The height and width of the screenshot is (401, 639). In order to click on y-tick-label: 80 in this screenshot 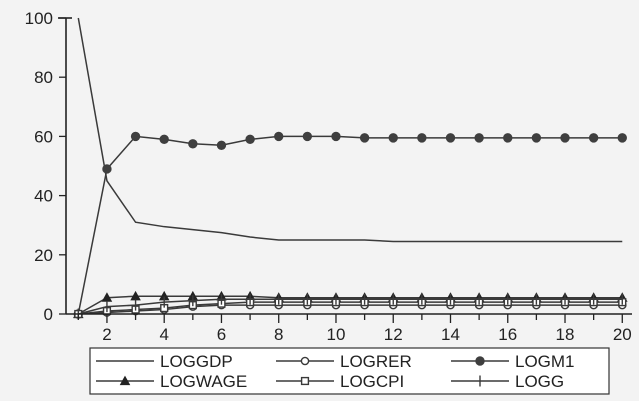, I will do `click(43, 77)`.